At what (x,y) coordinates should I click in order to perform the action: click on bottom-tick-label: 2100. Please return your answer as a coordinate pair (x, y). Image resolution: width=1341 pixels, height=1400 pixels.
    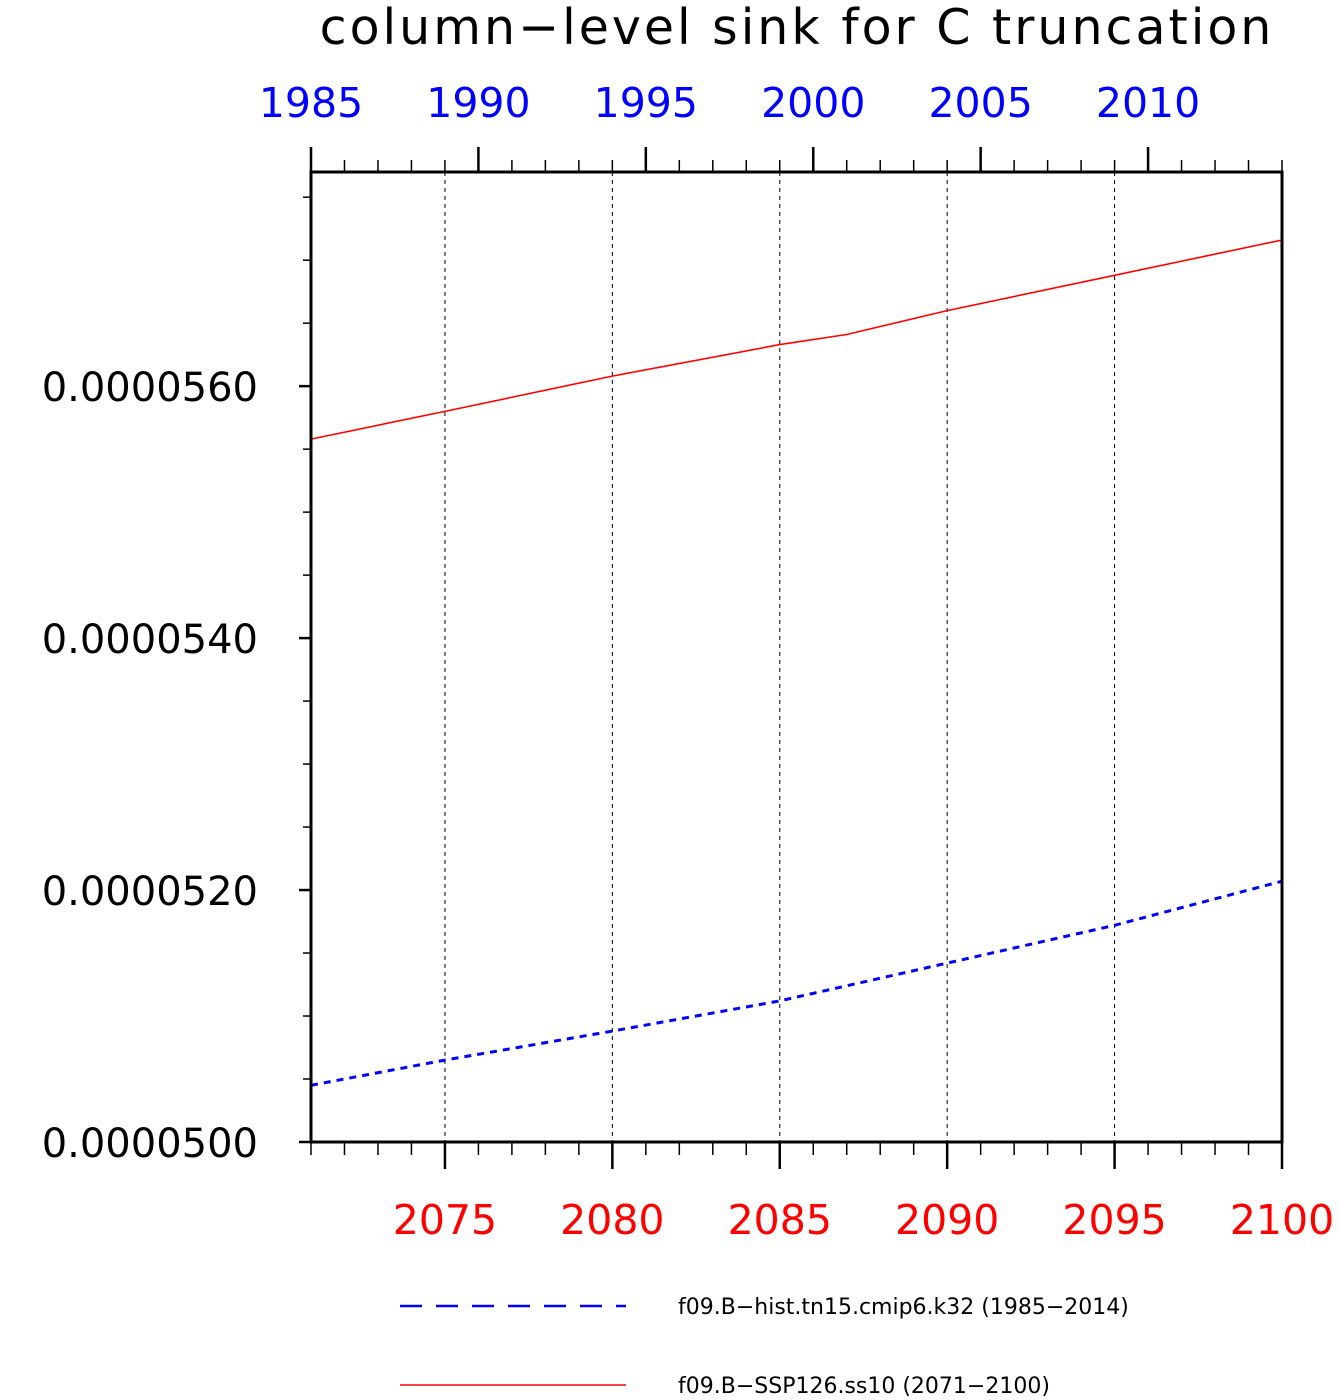
    Looking at the image, I should click on (1282, 1220).